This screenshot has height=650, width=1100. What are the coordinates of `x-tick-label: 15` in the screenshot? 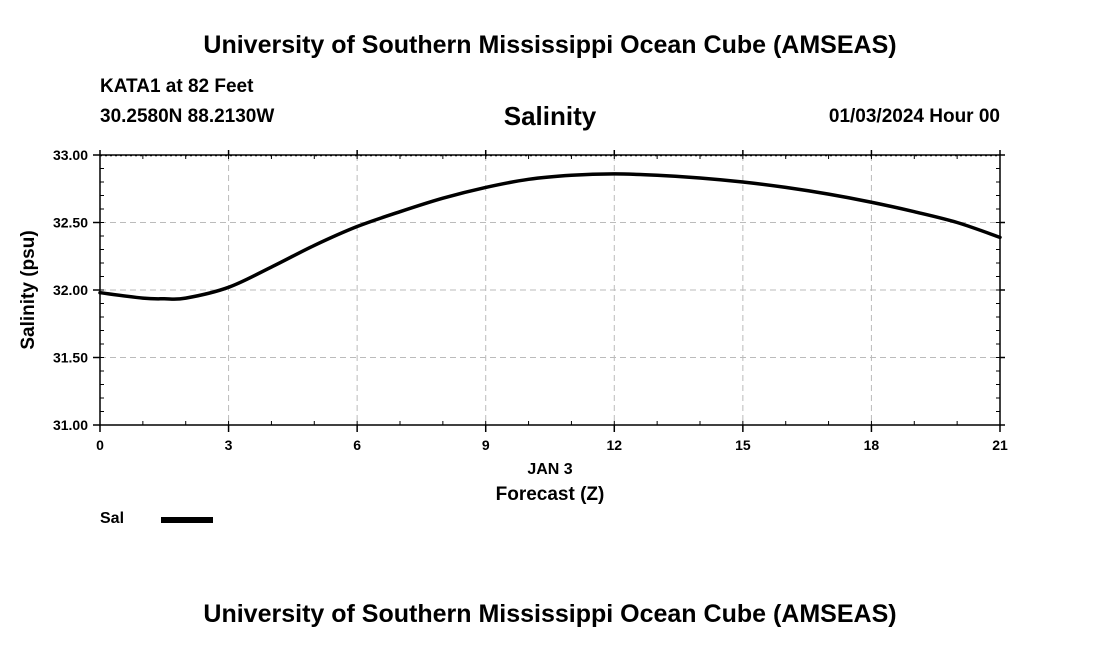 It's located at (743, 445).